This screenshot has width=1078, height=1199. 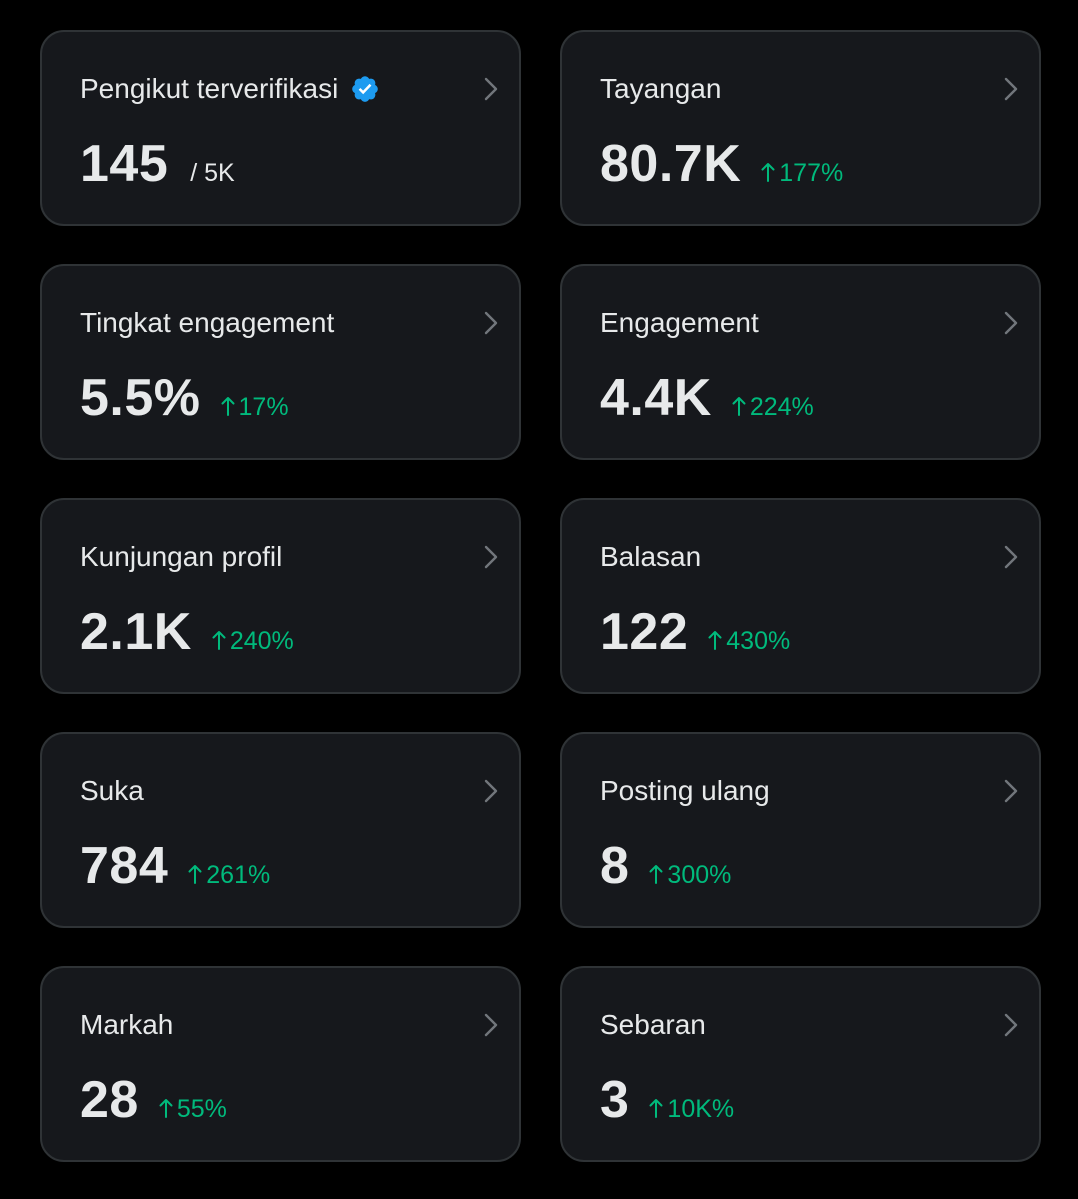 I want to click on card-title: Pengikut terverifikasi, so click(x=230, y=89).